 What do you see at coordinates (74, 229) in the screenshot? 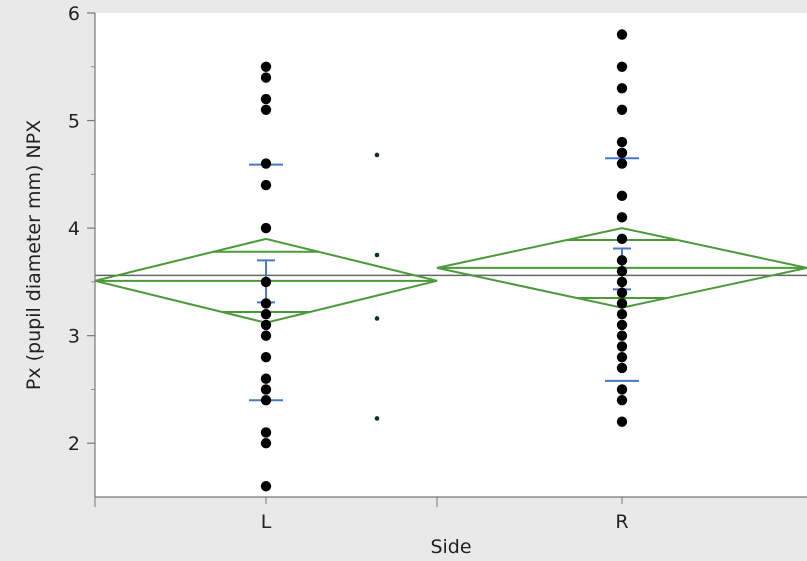
I see `y-tick-label: 4` at bounding box center [74, 229].